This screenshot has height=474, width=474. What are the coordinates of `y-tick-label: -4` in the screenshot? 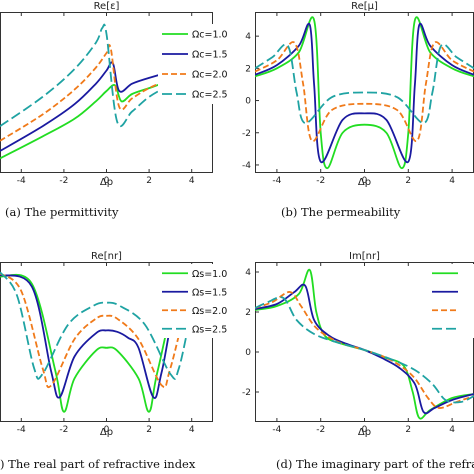 It's located at (246, 166).